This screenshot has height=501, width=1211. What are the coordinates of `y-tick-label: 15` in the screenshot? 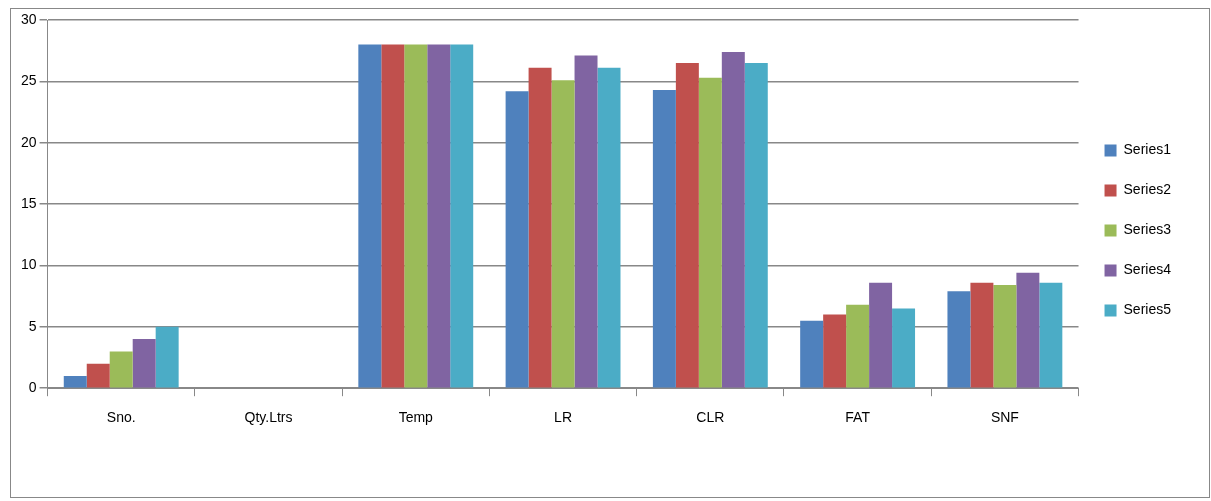 It's located at (28, 202).